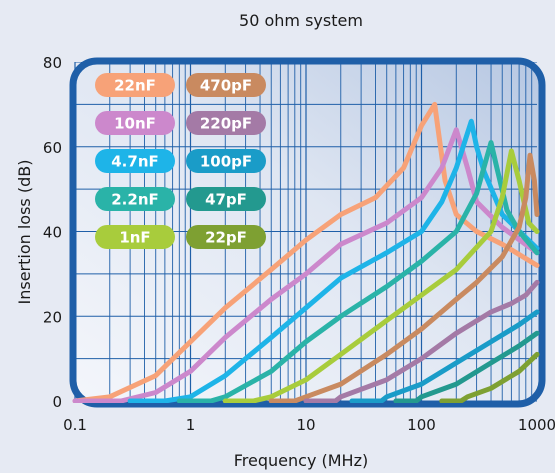  What do you see at coordinates (421, 425) in the screenshot?
I see `x-tick-label: 100` at bounding box center [421, 425].